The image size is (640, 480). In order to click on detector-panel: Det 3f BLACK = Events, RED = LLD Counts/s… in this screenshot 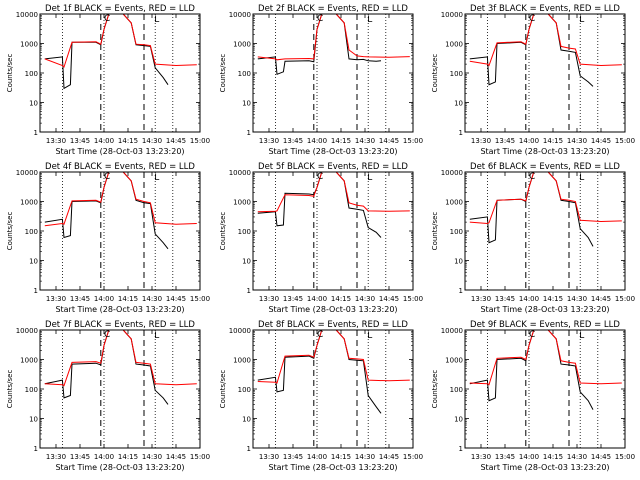, I will do `click(533, 80)`.